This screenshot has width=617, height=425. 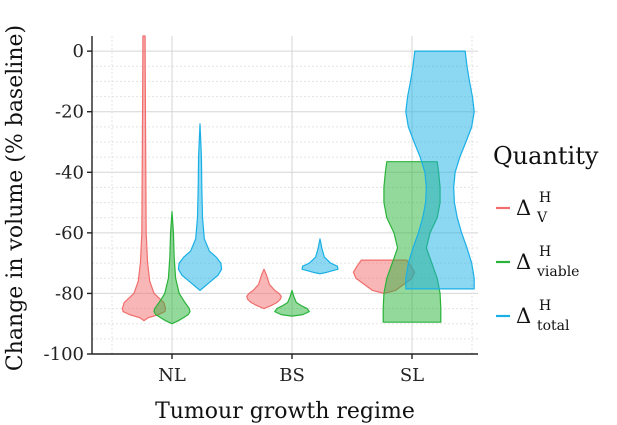 What do you see at coordinates (68, 203) in the screenshot?
I see `y-ticks: 0 -20 -40 -60 -80 -100` at bounding box center [68, 203].